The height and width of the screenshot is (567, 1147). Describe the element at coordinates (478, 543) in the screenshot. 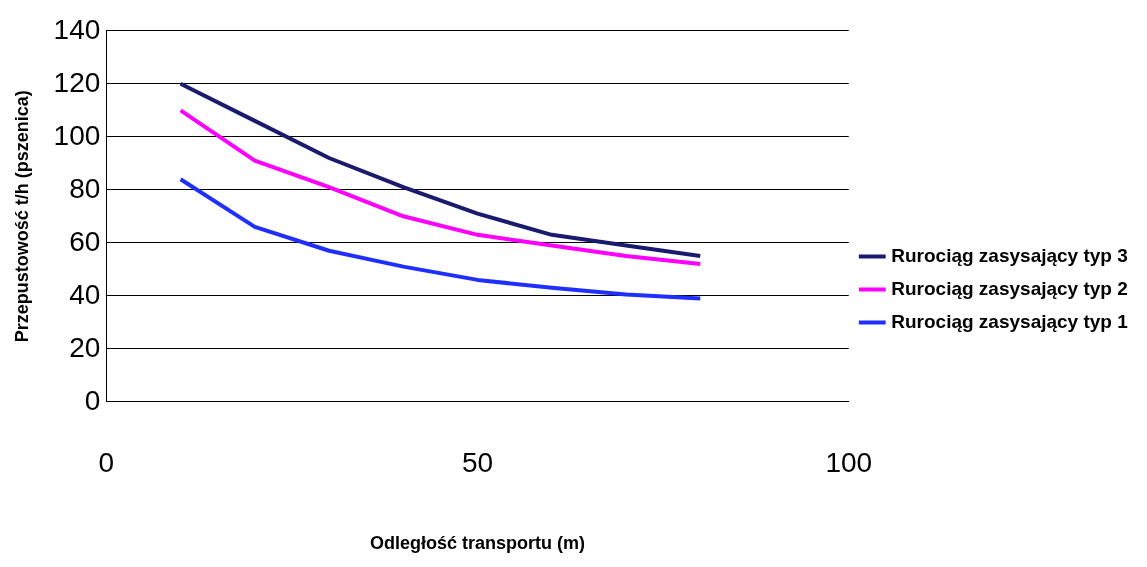

I see `x-axis-title: Odległość transportu (m)` at that location.